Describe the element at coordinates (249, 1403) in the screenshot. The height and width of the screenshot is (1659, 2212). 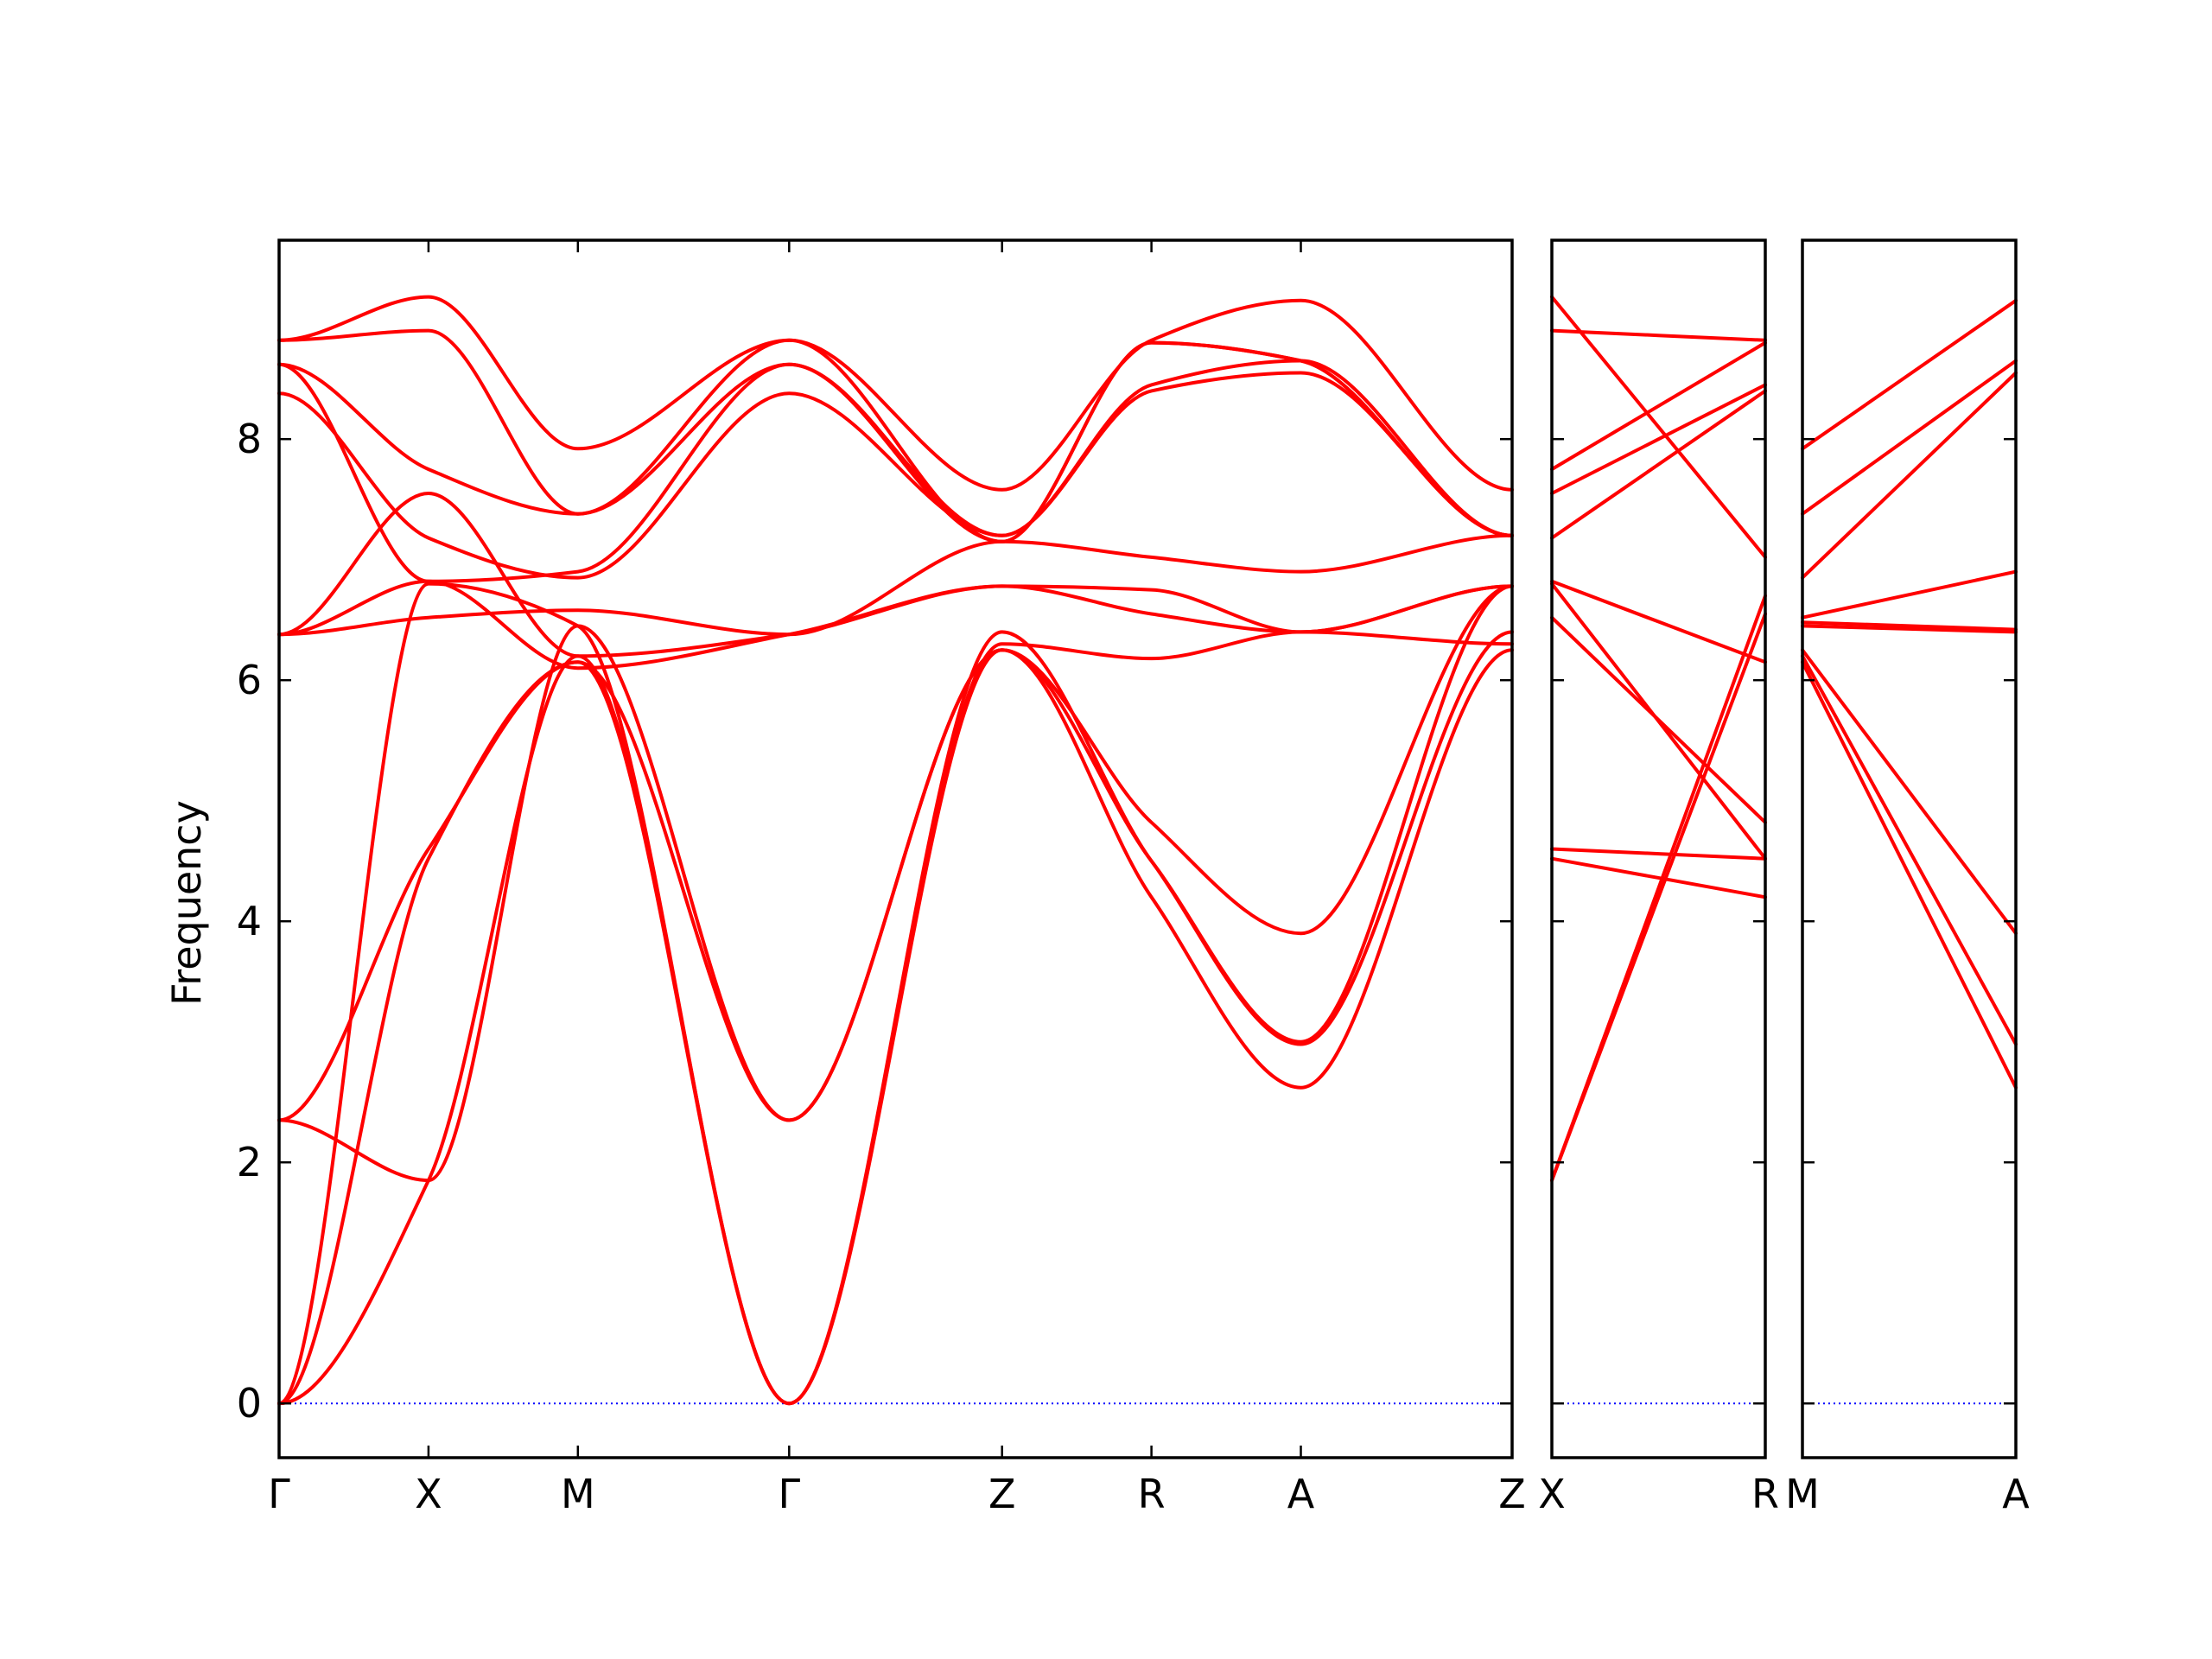
I see `y-tick-label: 0` at that location.